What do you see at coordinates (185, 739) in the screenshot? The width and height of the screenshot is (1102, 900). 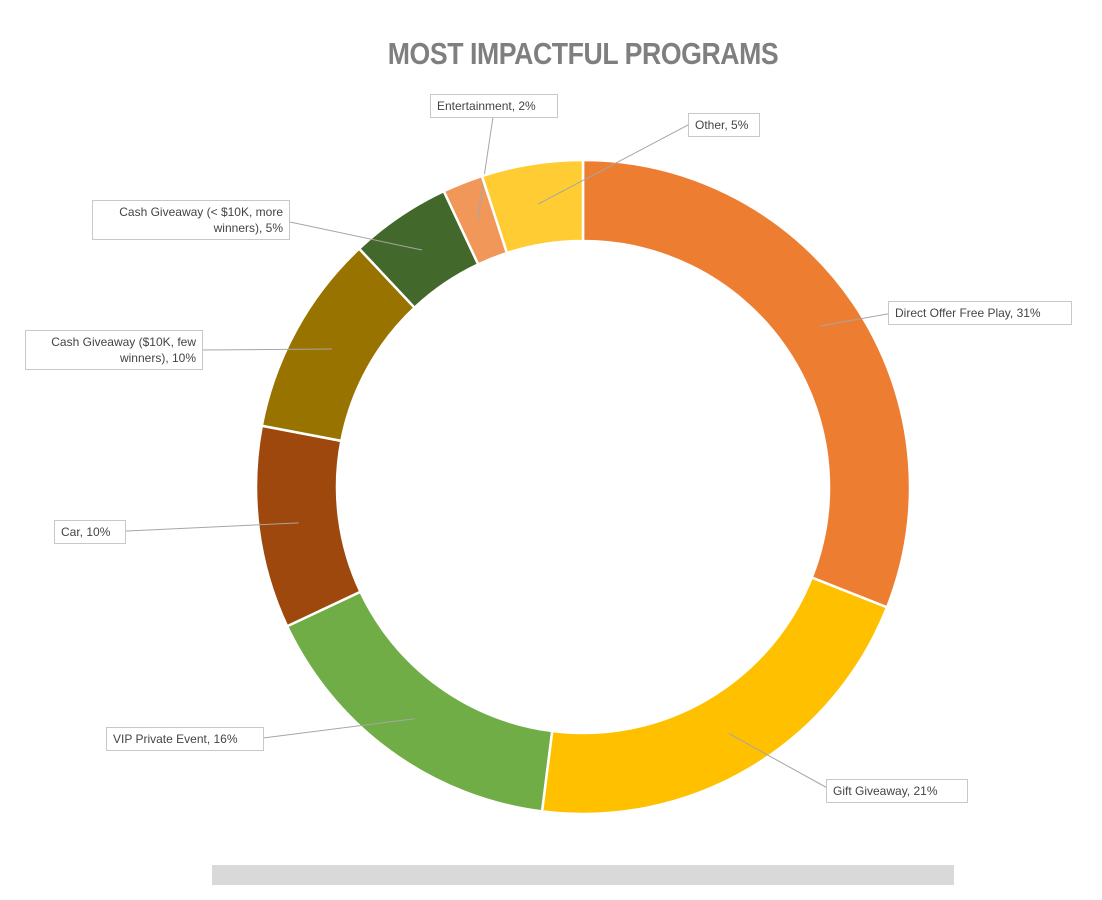 I see `data-label-2: VIP Private Event, 16%` at bounding box center [185, 739].